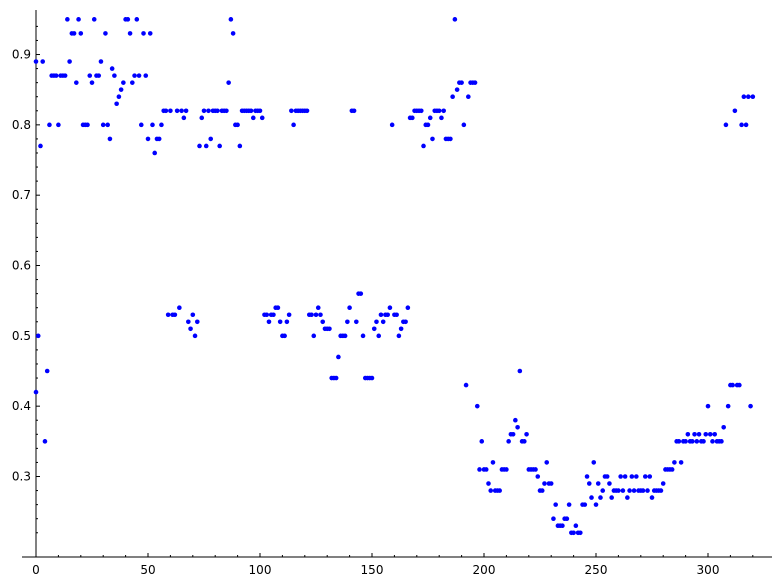  I want to click on y-tick-label: 0.5, so click(21, 336).